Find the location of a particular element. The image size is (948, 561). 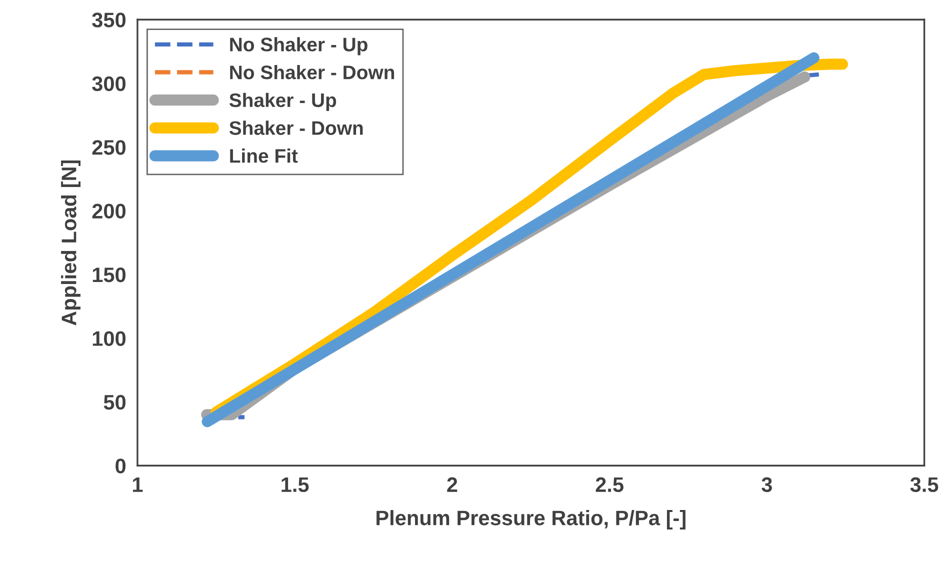

legend-label: Line Fit is located at coordinates (264, 155).